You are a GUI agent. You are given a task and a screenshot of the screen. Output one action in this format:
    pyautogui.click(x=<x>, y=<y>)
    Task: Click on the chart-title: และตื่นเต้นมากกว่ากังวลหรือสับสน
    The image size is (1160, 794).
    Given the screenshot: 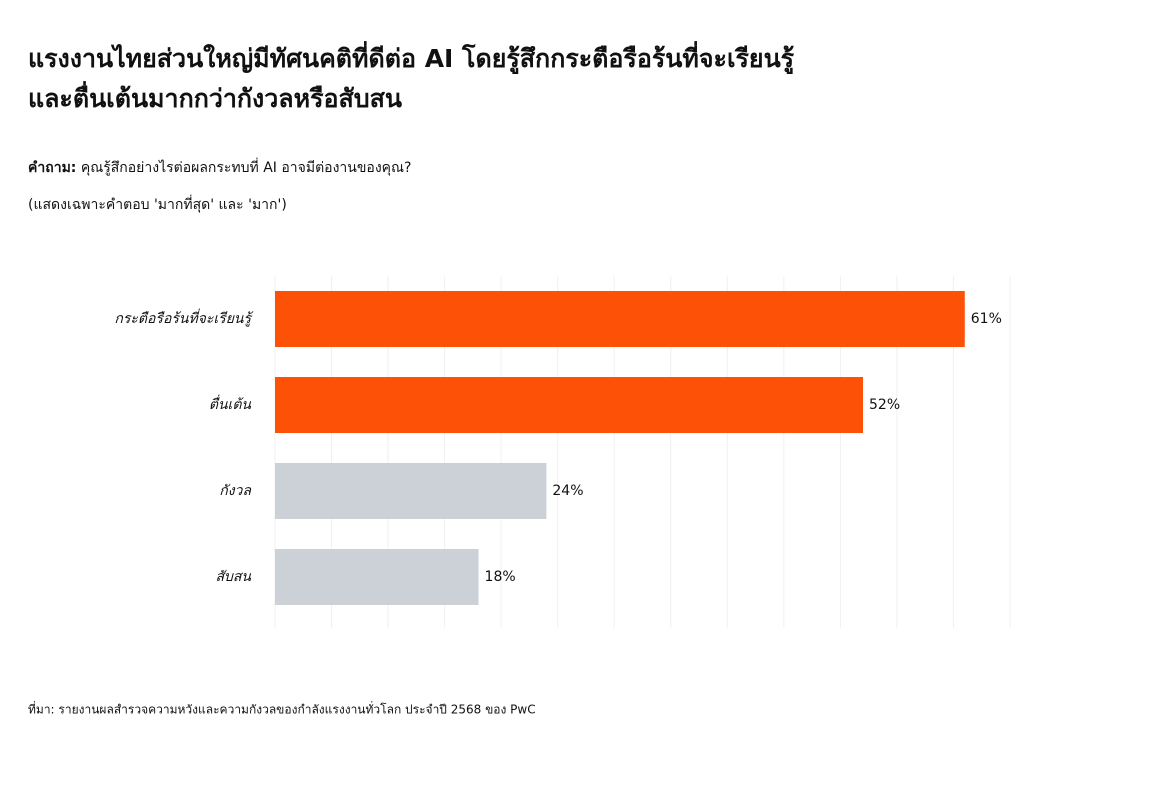 What is the action you would take?
    pyautogui.click(x=215, y=97)
    